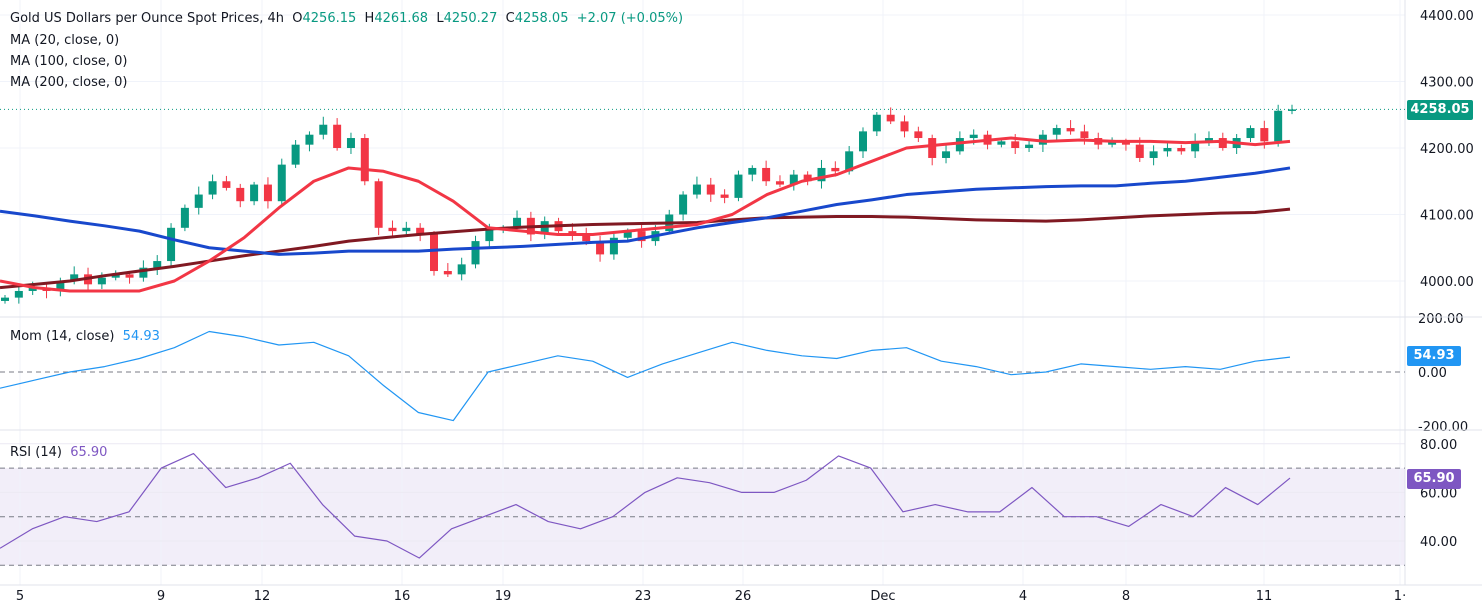 The height and width of the screenshot is (614, 1482). Describe the element at coordinates (141, 336) in the screenshot. I see `mom-value: 54.93` at that location.